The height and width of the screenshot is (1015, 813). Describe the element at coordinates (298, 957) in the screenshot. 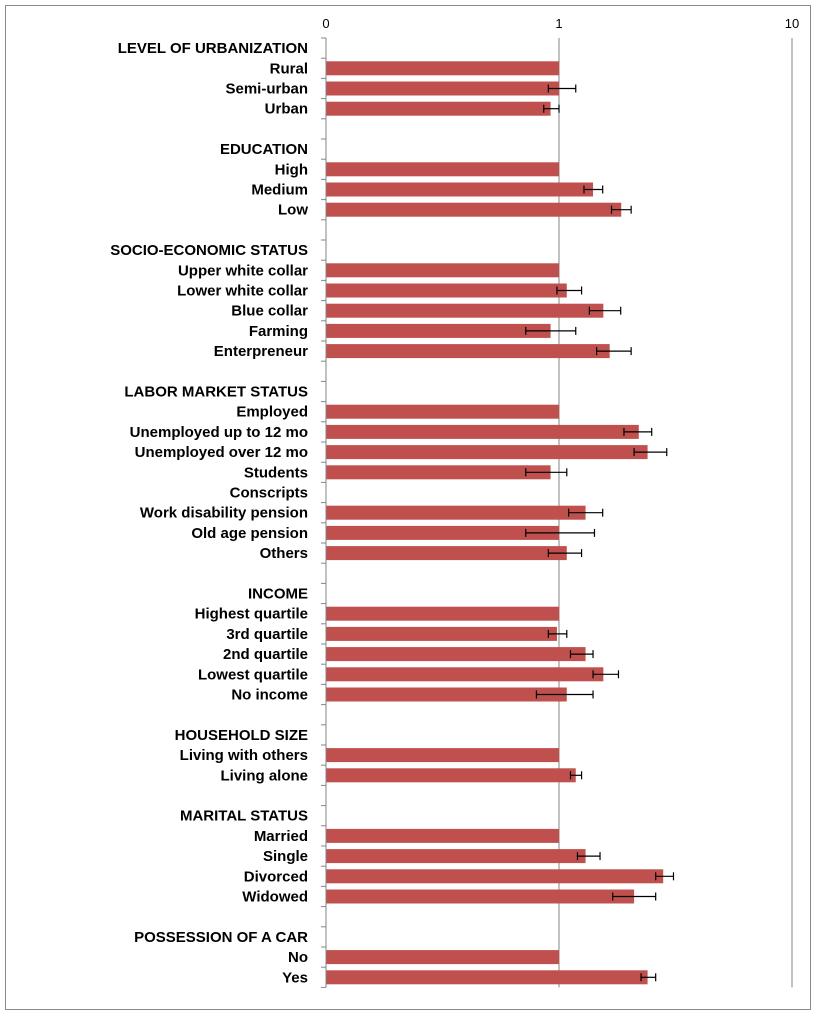

I see `category-label: No` at that location.